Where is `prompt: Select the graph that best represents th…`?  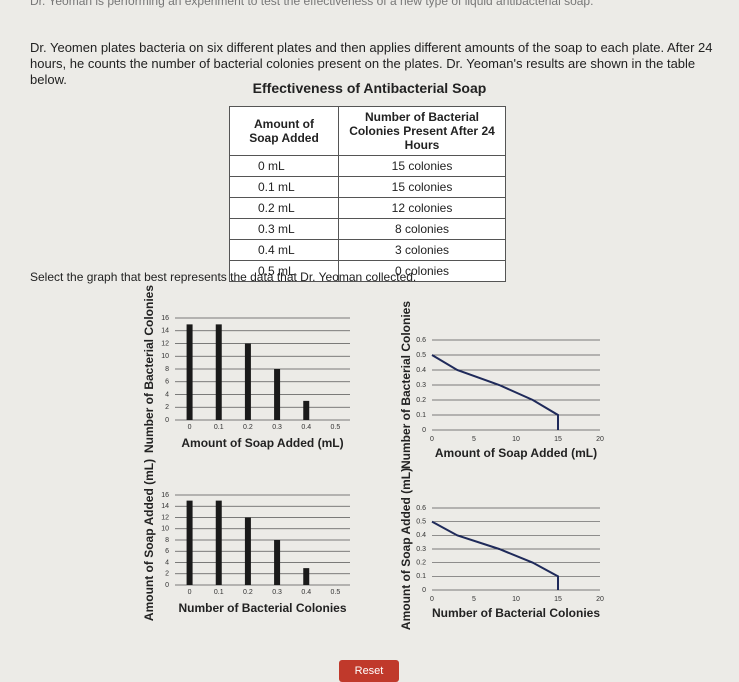 prompt: Select the graph that best represents th… is located at coordinates (223, 277).